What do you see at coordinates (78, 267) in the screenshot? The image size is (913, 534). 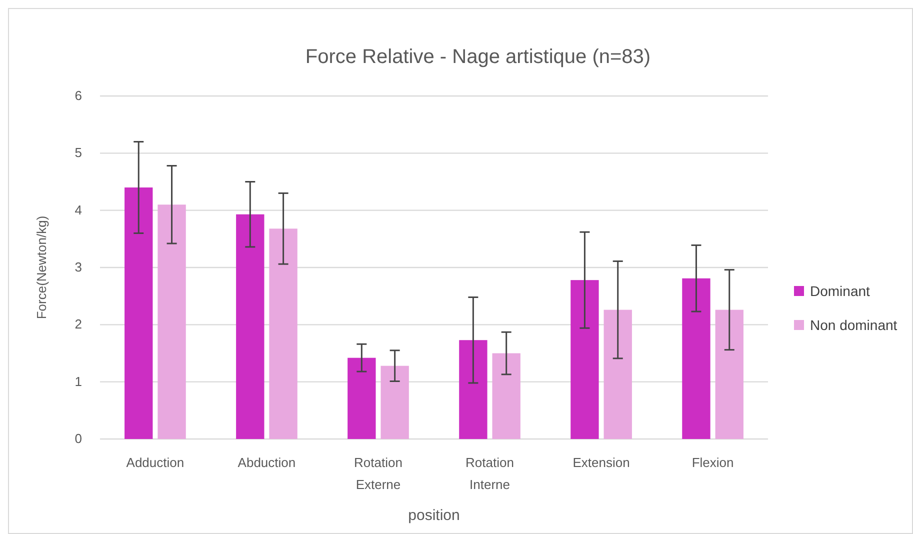 I see `y-tick-label: 3` at bounding box center [78, 267].